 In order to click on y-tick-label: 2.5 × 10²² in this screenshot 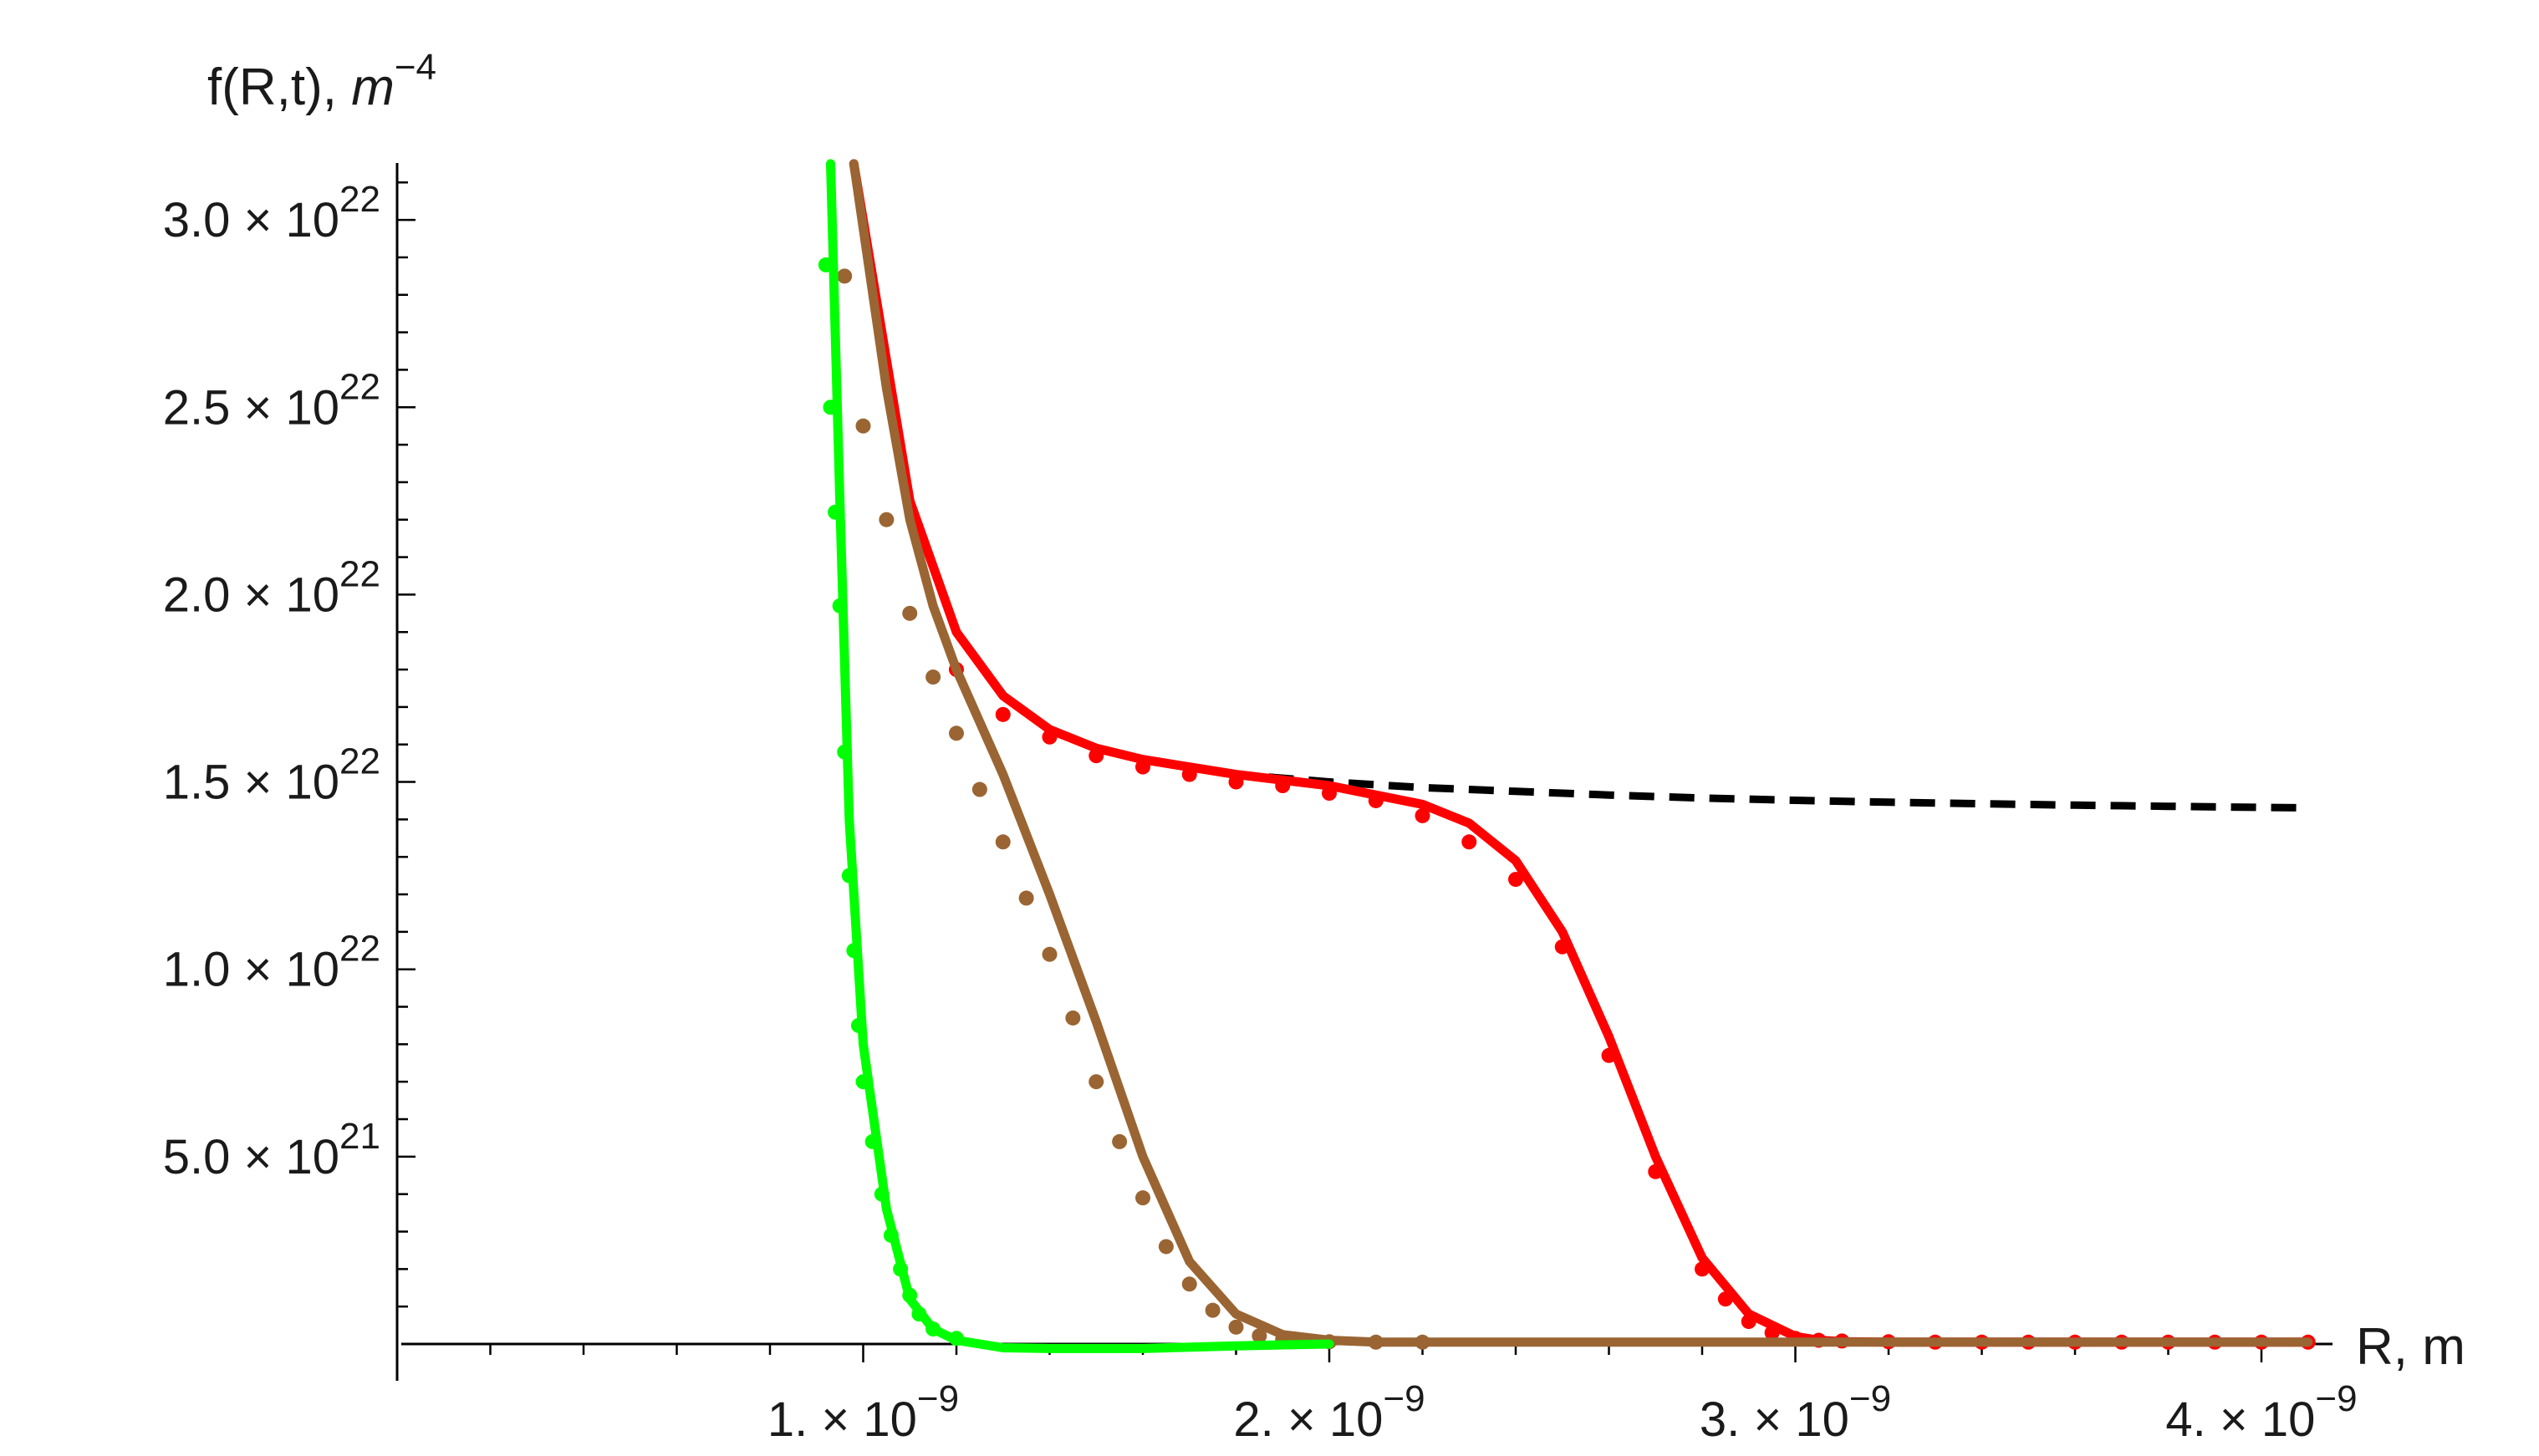, I will do `click(271, 400)`.